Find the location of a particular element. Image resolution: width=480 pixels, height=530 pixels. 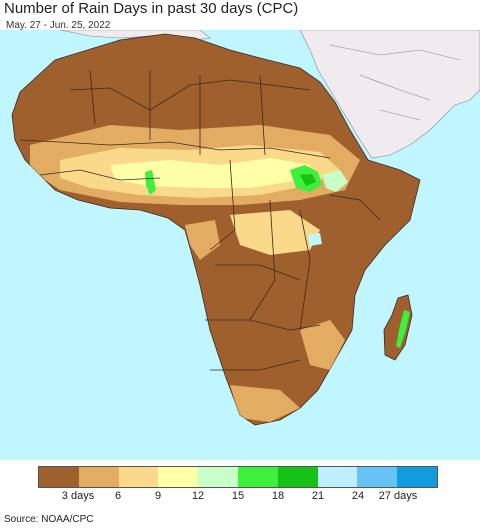

legend-labels: 3 days 6 9 12 15 18 21 24 27 days is located at coordinates (240, 498).